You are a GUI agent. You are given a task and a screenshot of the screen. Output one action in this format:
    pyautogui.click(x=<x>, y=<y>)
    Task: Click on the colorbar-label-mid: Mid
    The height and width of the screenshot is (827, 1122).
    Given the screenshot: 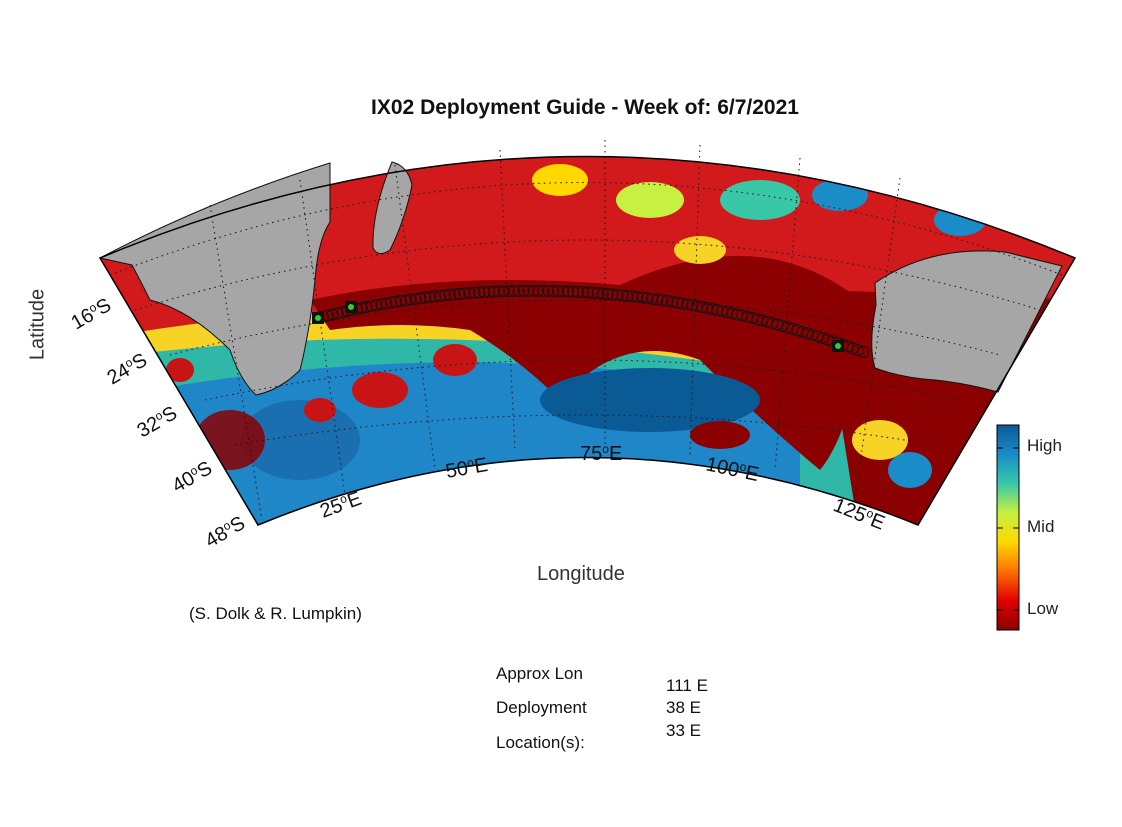 What is the action you would take?
    pyautogui.click(x=1041, y=526)
    